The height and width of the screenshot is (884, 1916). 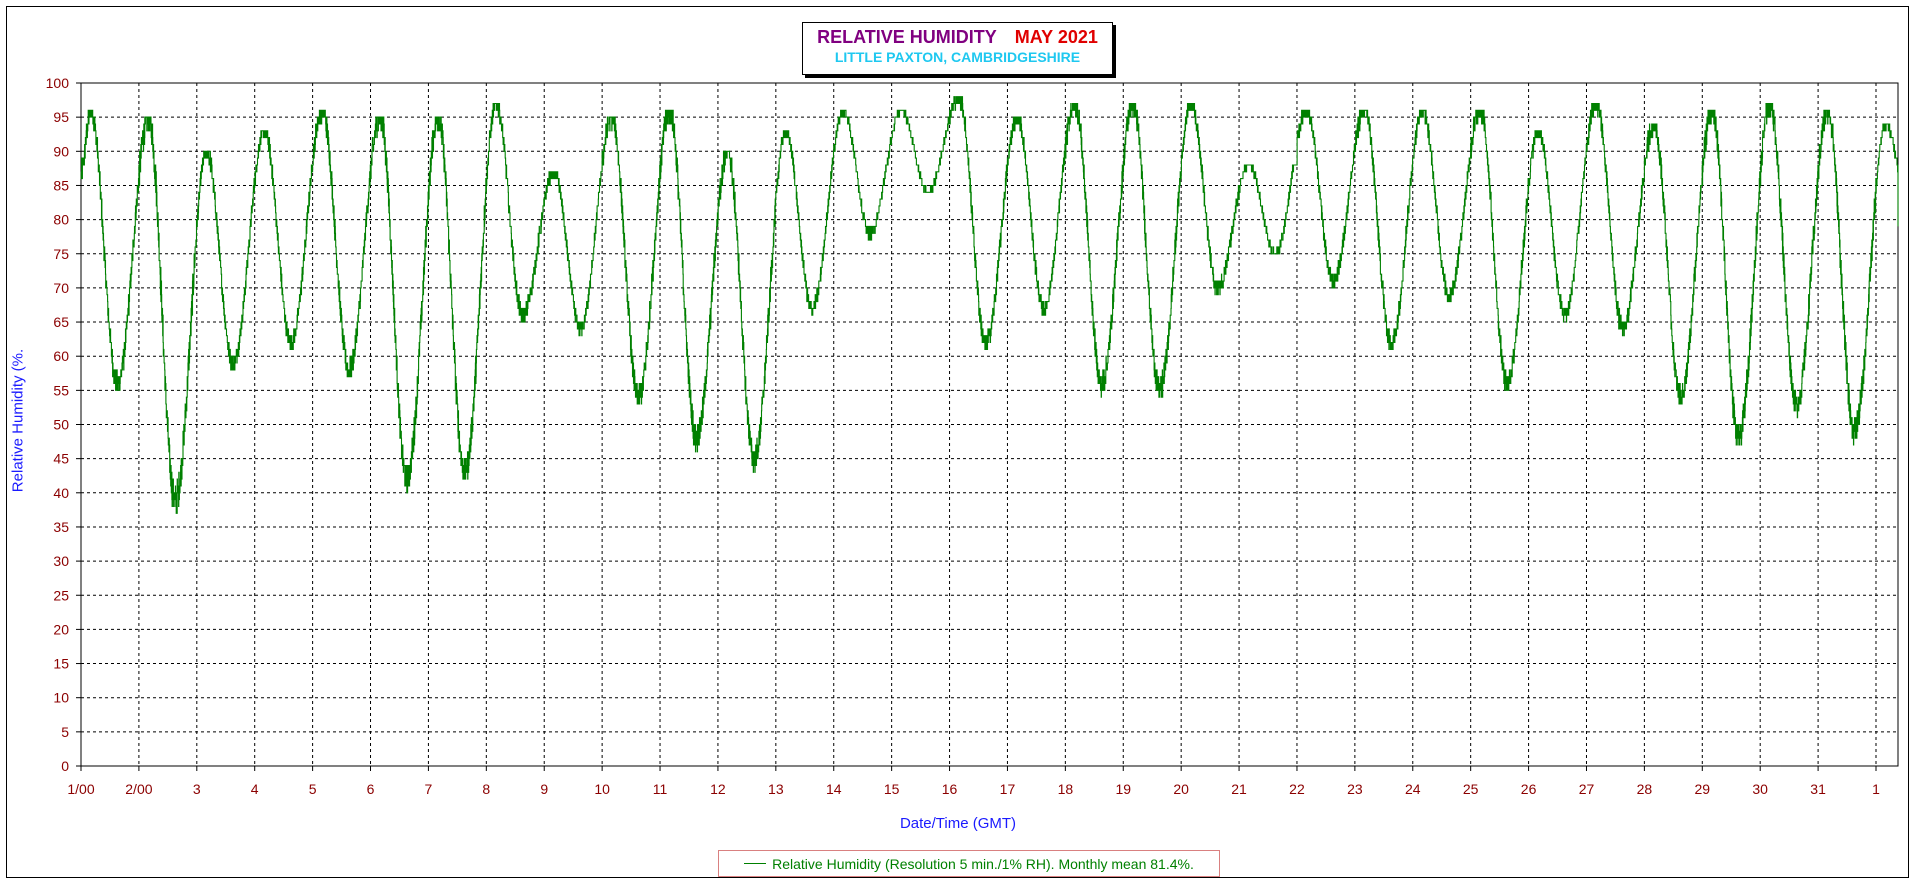 What do you see at coordinates (61, 185) in the screenshot?
I see `y-tick-label: 85` at bounding box center [61, 185].